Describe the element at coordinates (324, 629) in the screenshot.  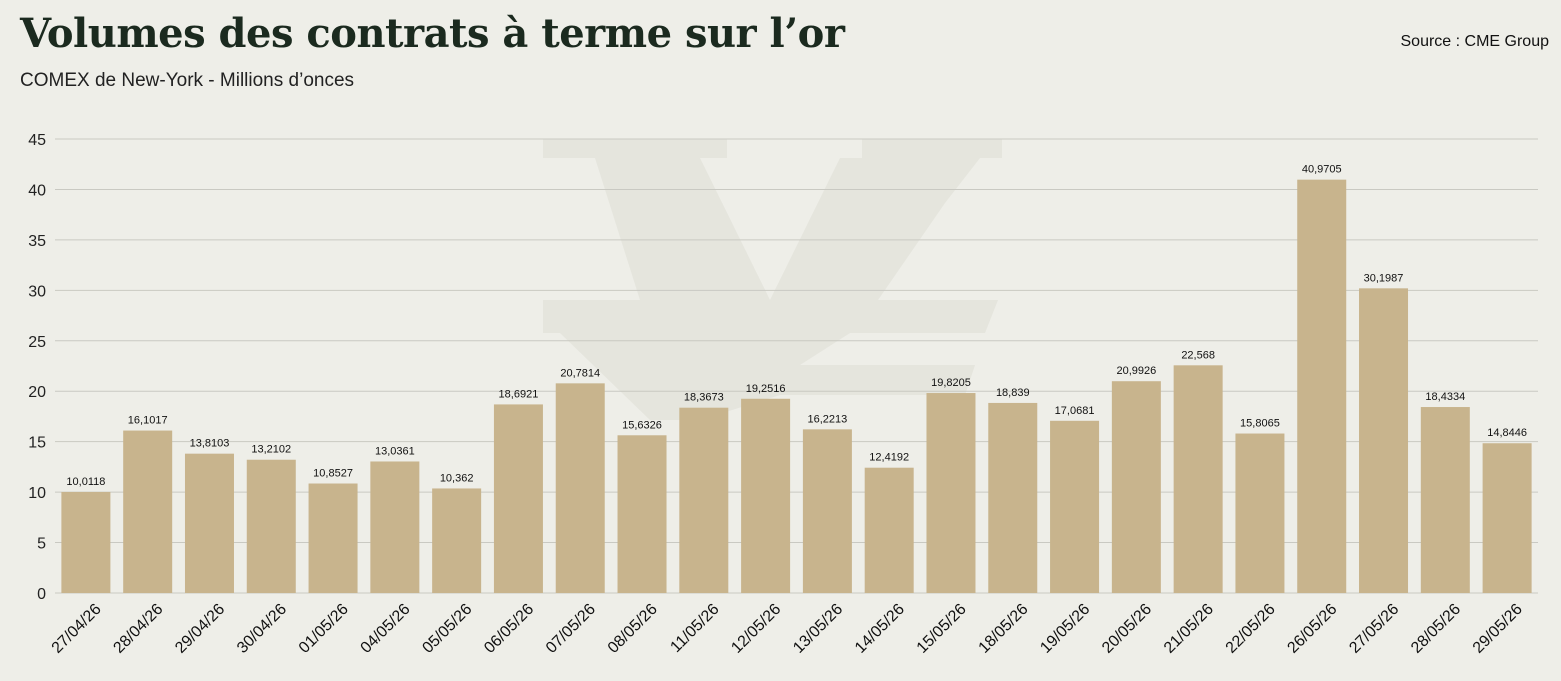
I see `x-tick-label: 01/05/26` at that location.